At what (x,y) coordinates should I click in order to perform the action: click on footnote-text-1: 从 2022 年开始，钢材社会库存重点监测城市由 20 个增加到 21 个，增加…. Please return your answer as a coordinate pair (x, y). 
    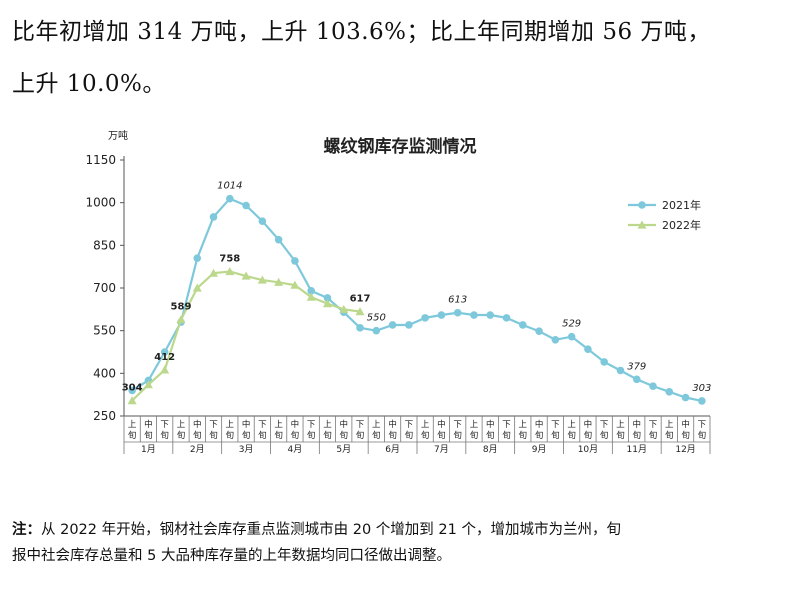
    Looking at the image, I should click on (331, 530).